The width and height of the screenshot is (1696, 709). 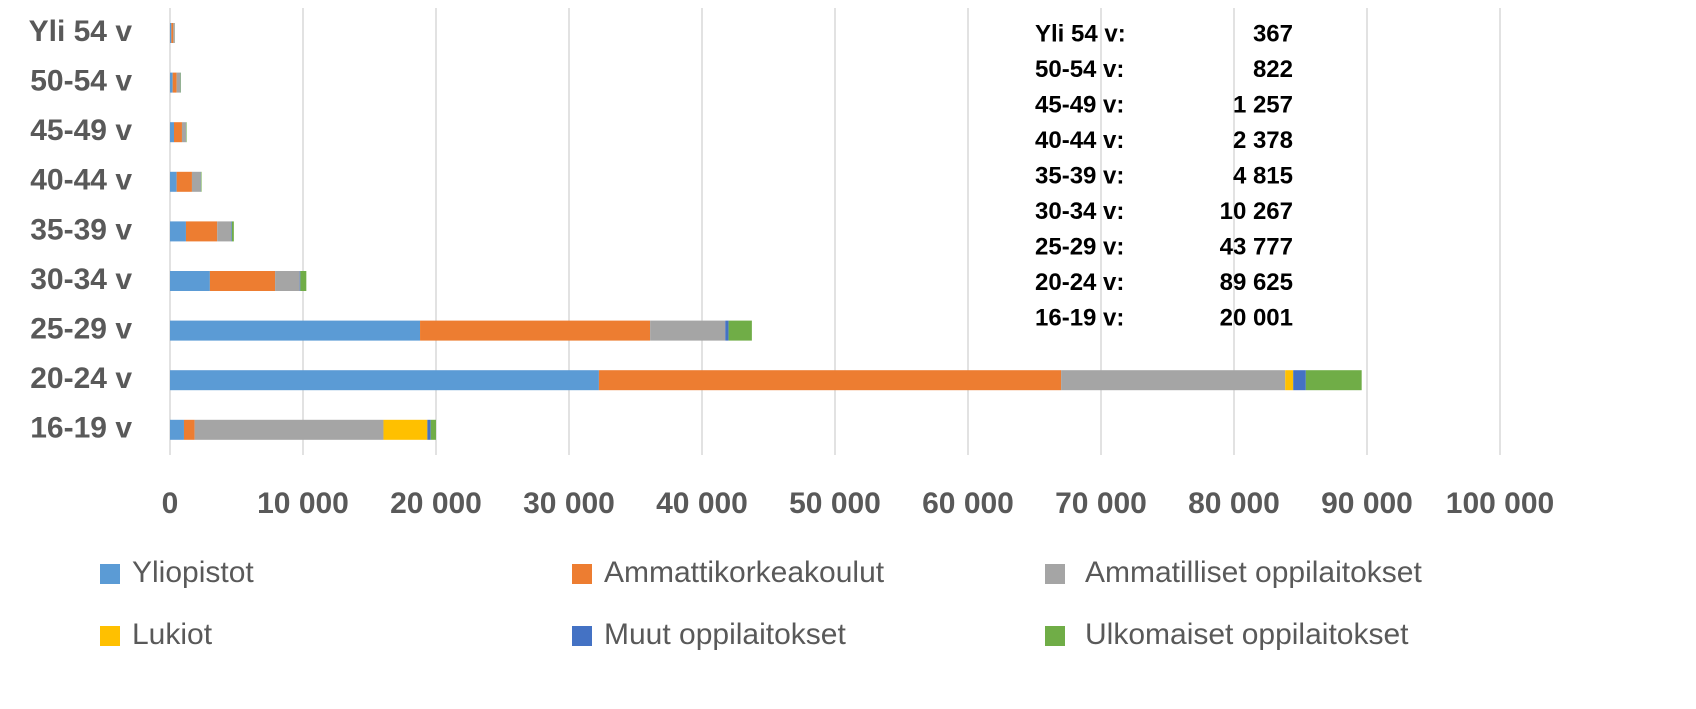 What do you see at coordinates (1080, 33) in the screenshot?
I see `annotation-label: Yli 54 v:` at bounding box center [1080, 33].